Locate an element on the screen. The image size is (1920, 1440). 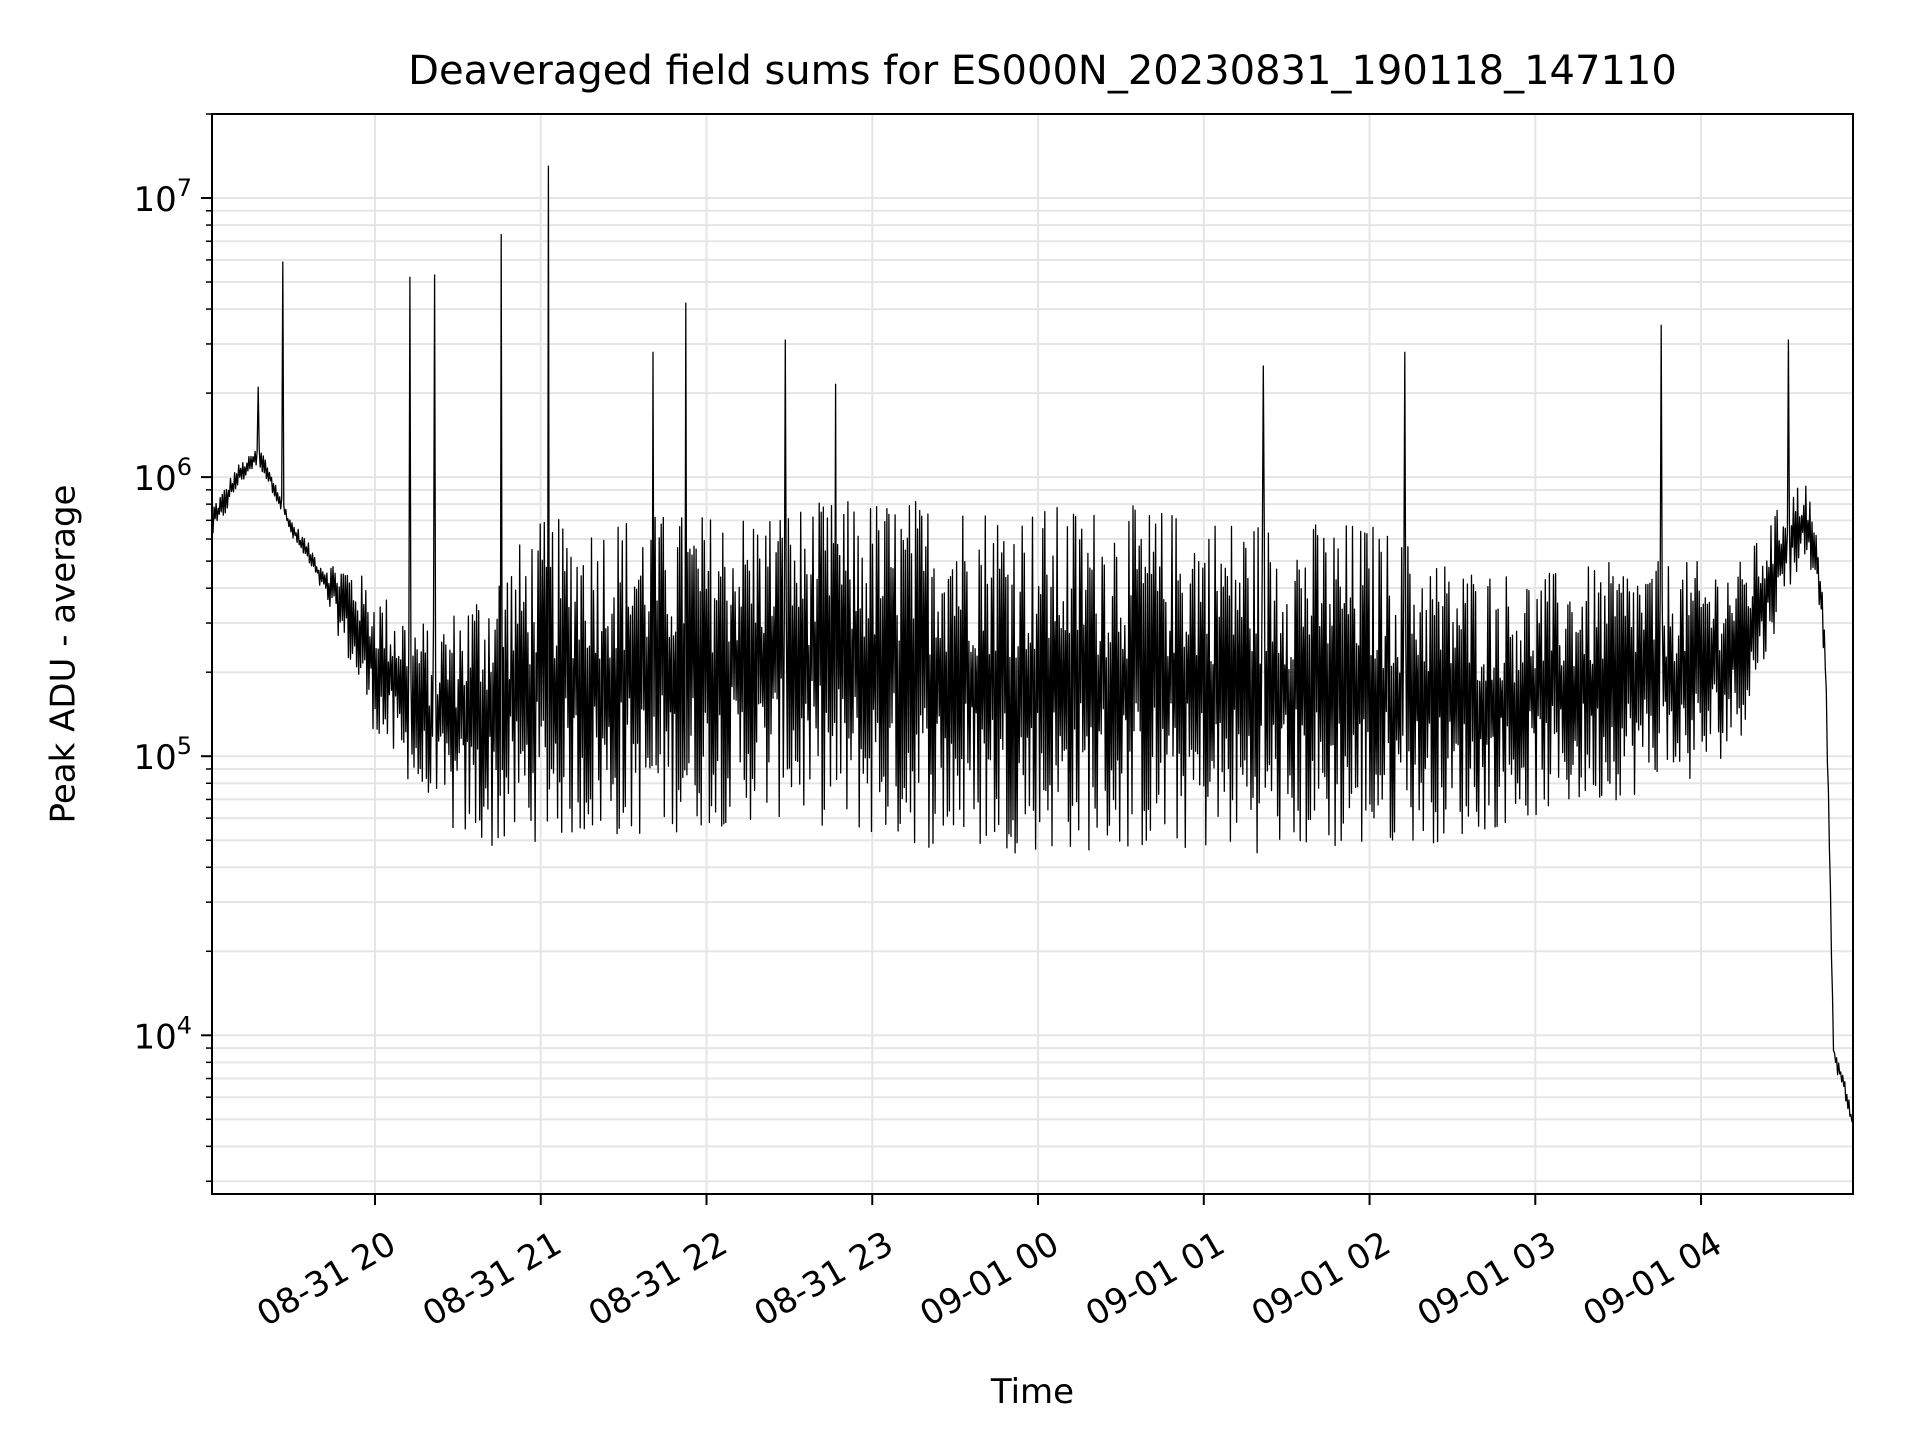
x-axis-label: Time is located at coordinates (1032, 1392).